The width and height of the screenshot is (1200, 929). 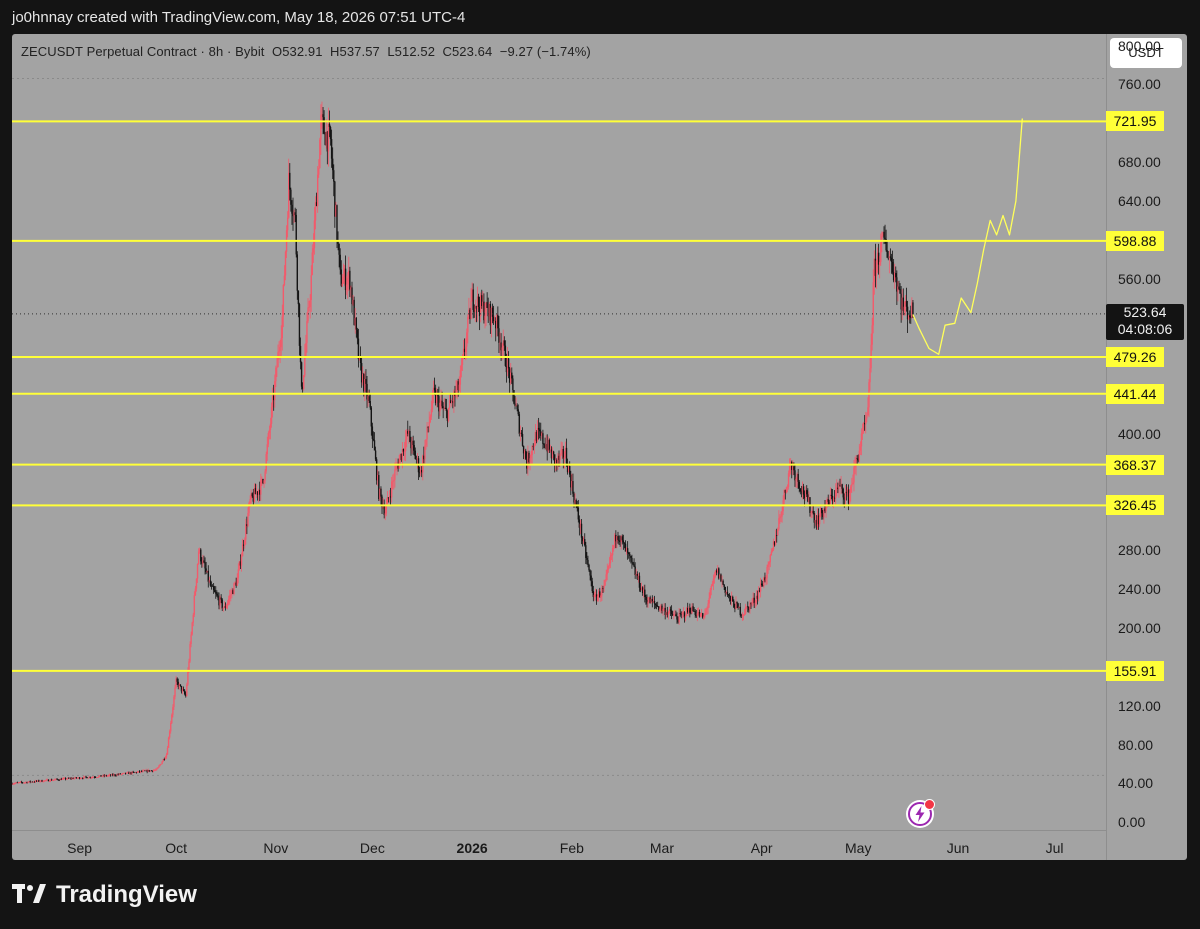 What do you see at coordinates (858, 848) in the screenshot?
I see `time-tick-label: May` at bounding box center [858, 848].